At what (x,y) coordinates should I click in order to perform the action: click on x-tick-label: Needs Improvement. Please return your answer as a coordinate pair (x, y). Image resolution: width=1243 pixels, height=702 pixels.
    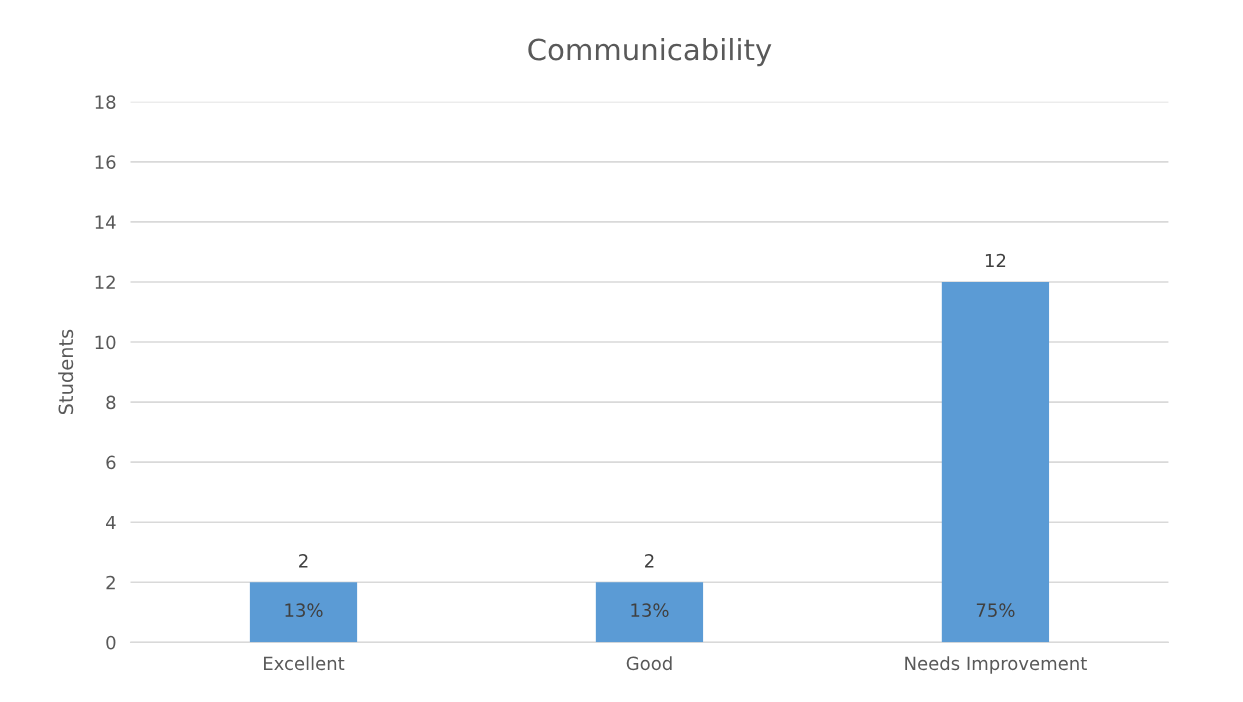
    Looking at the image, I should click on (996, 665).